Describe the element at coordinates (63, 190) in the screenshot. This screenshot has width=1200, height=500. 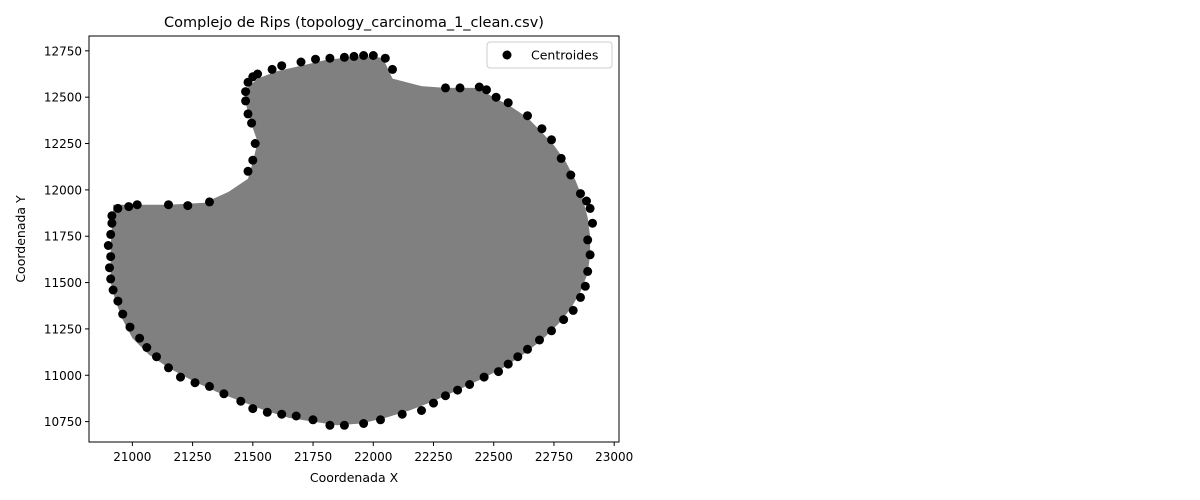
I see `y-tick-label: 12000` at that location.